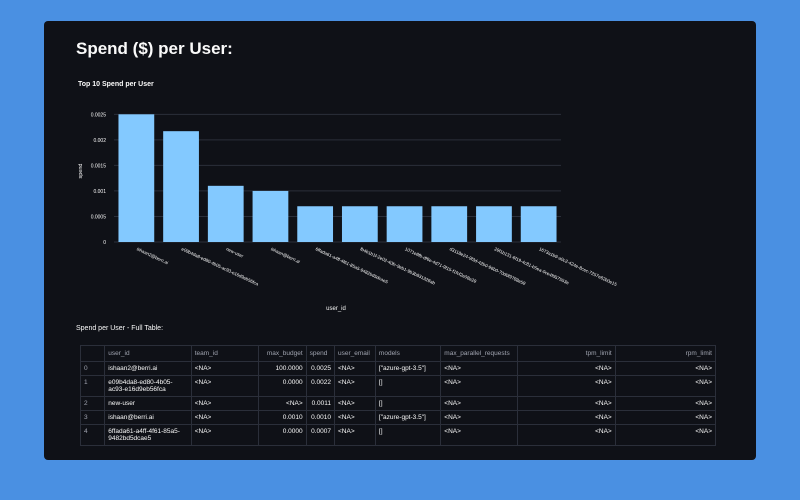  Describe the element at coordinates (320, 435) in the screenshot. I see `table-cell: 0.0007` at that location.